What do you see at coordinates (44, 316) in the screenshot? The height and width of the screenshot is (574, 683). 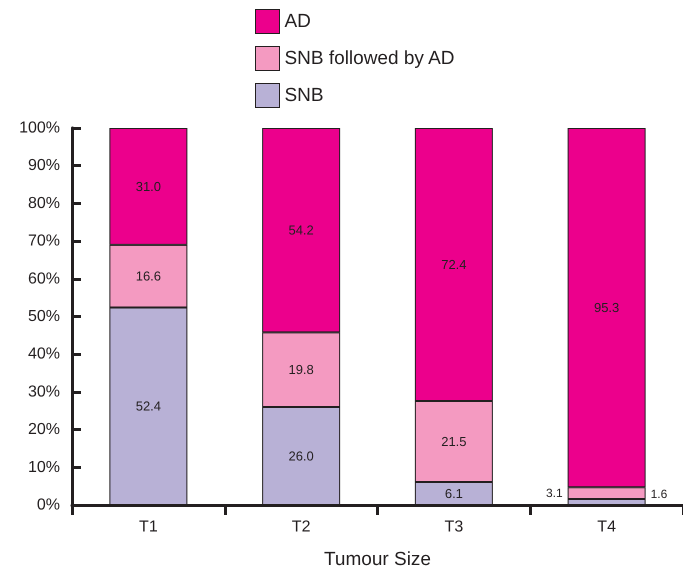 I see `y-tick-label: 50%` at bounding box center [44, 316].